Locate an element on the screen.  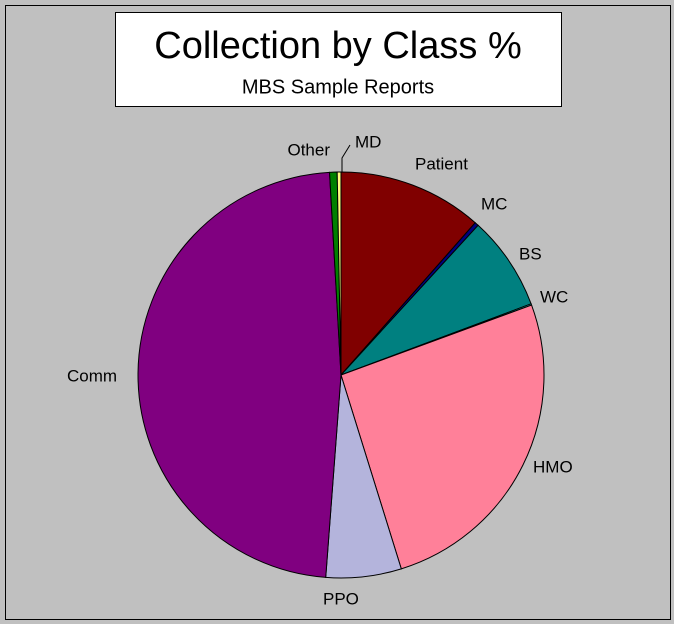
slice-label: Comm is located at coordinates (92, 375).